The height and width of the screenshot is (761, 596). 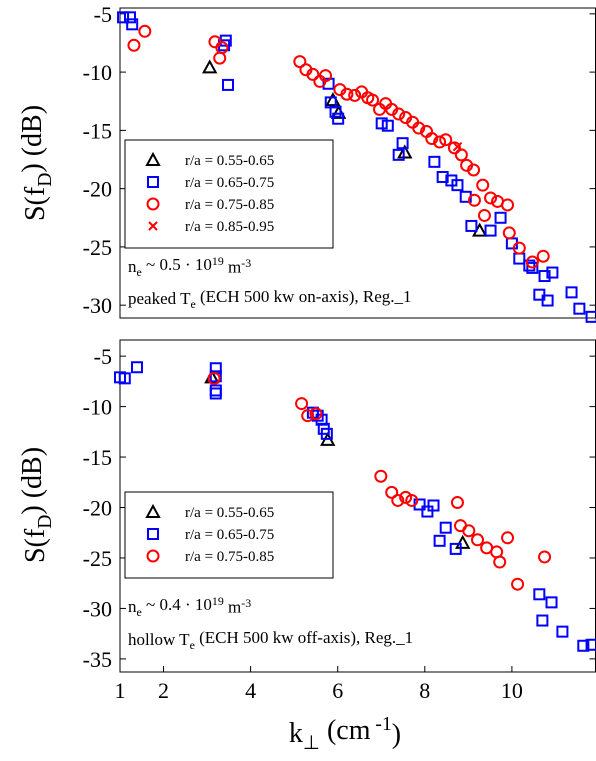 What do you see at coordinates (97, 130) in the screenshot?
I see `y-tick-label: -15` at bounding box center [97, 130].